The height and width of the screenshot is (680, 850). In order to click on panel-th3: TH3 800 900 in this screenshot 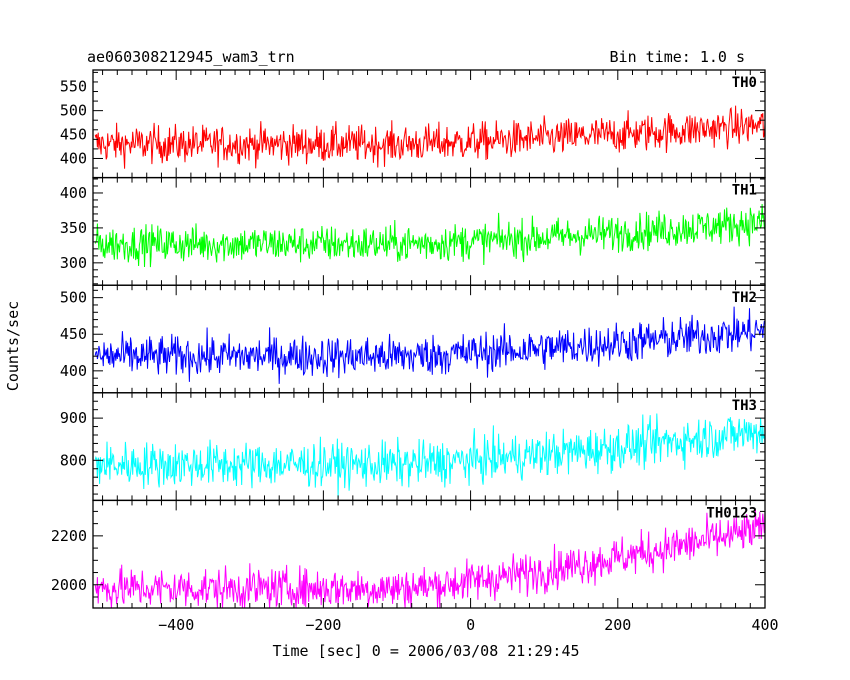, I will do `click(413, 447)`.